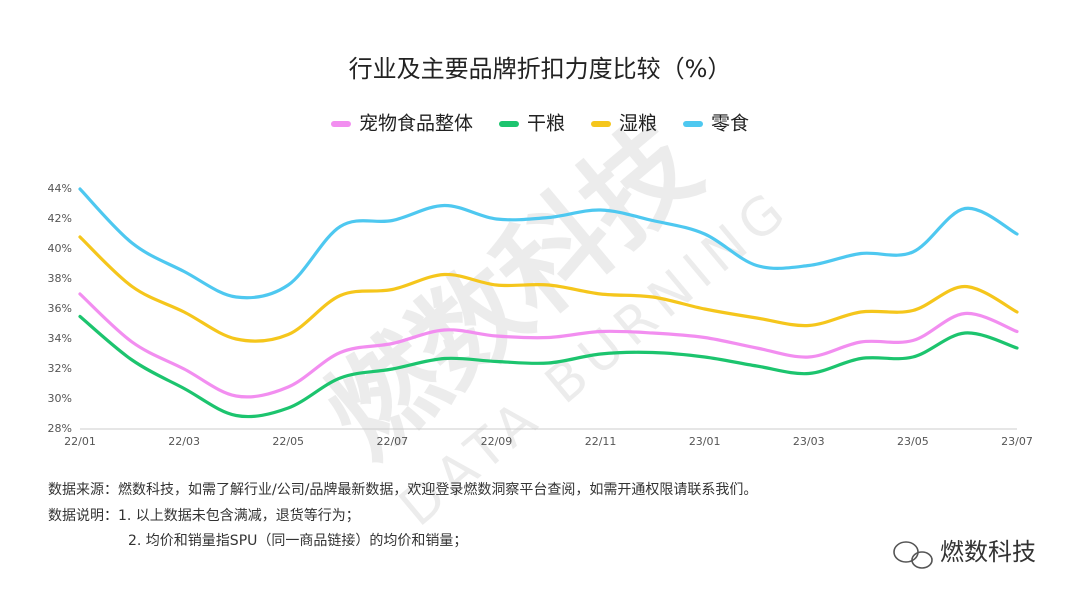  What do you see at coordinates (546, 124) in the screenshot?
I see `legend-label: 干粮` at bounding box center [546, 124].